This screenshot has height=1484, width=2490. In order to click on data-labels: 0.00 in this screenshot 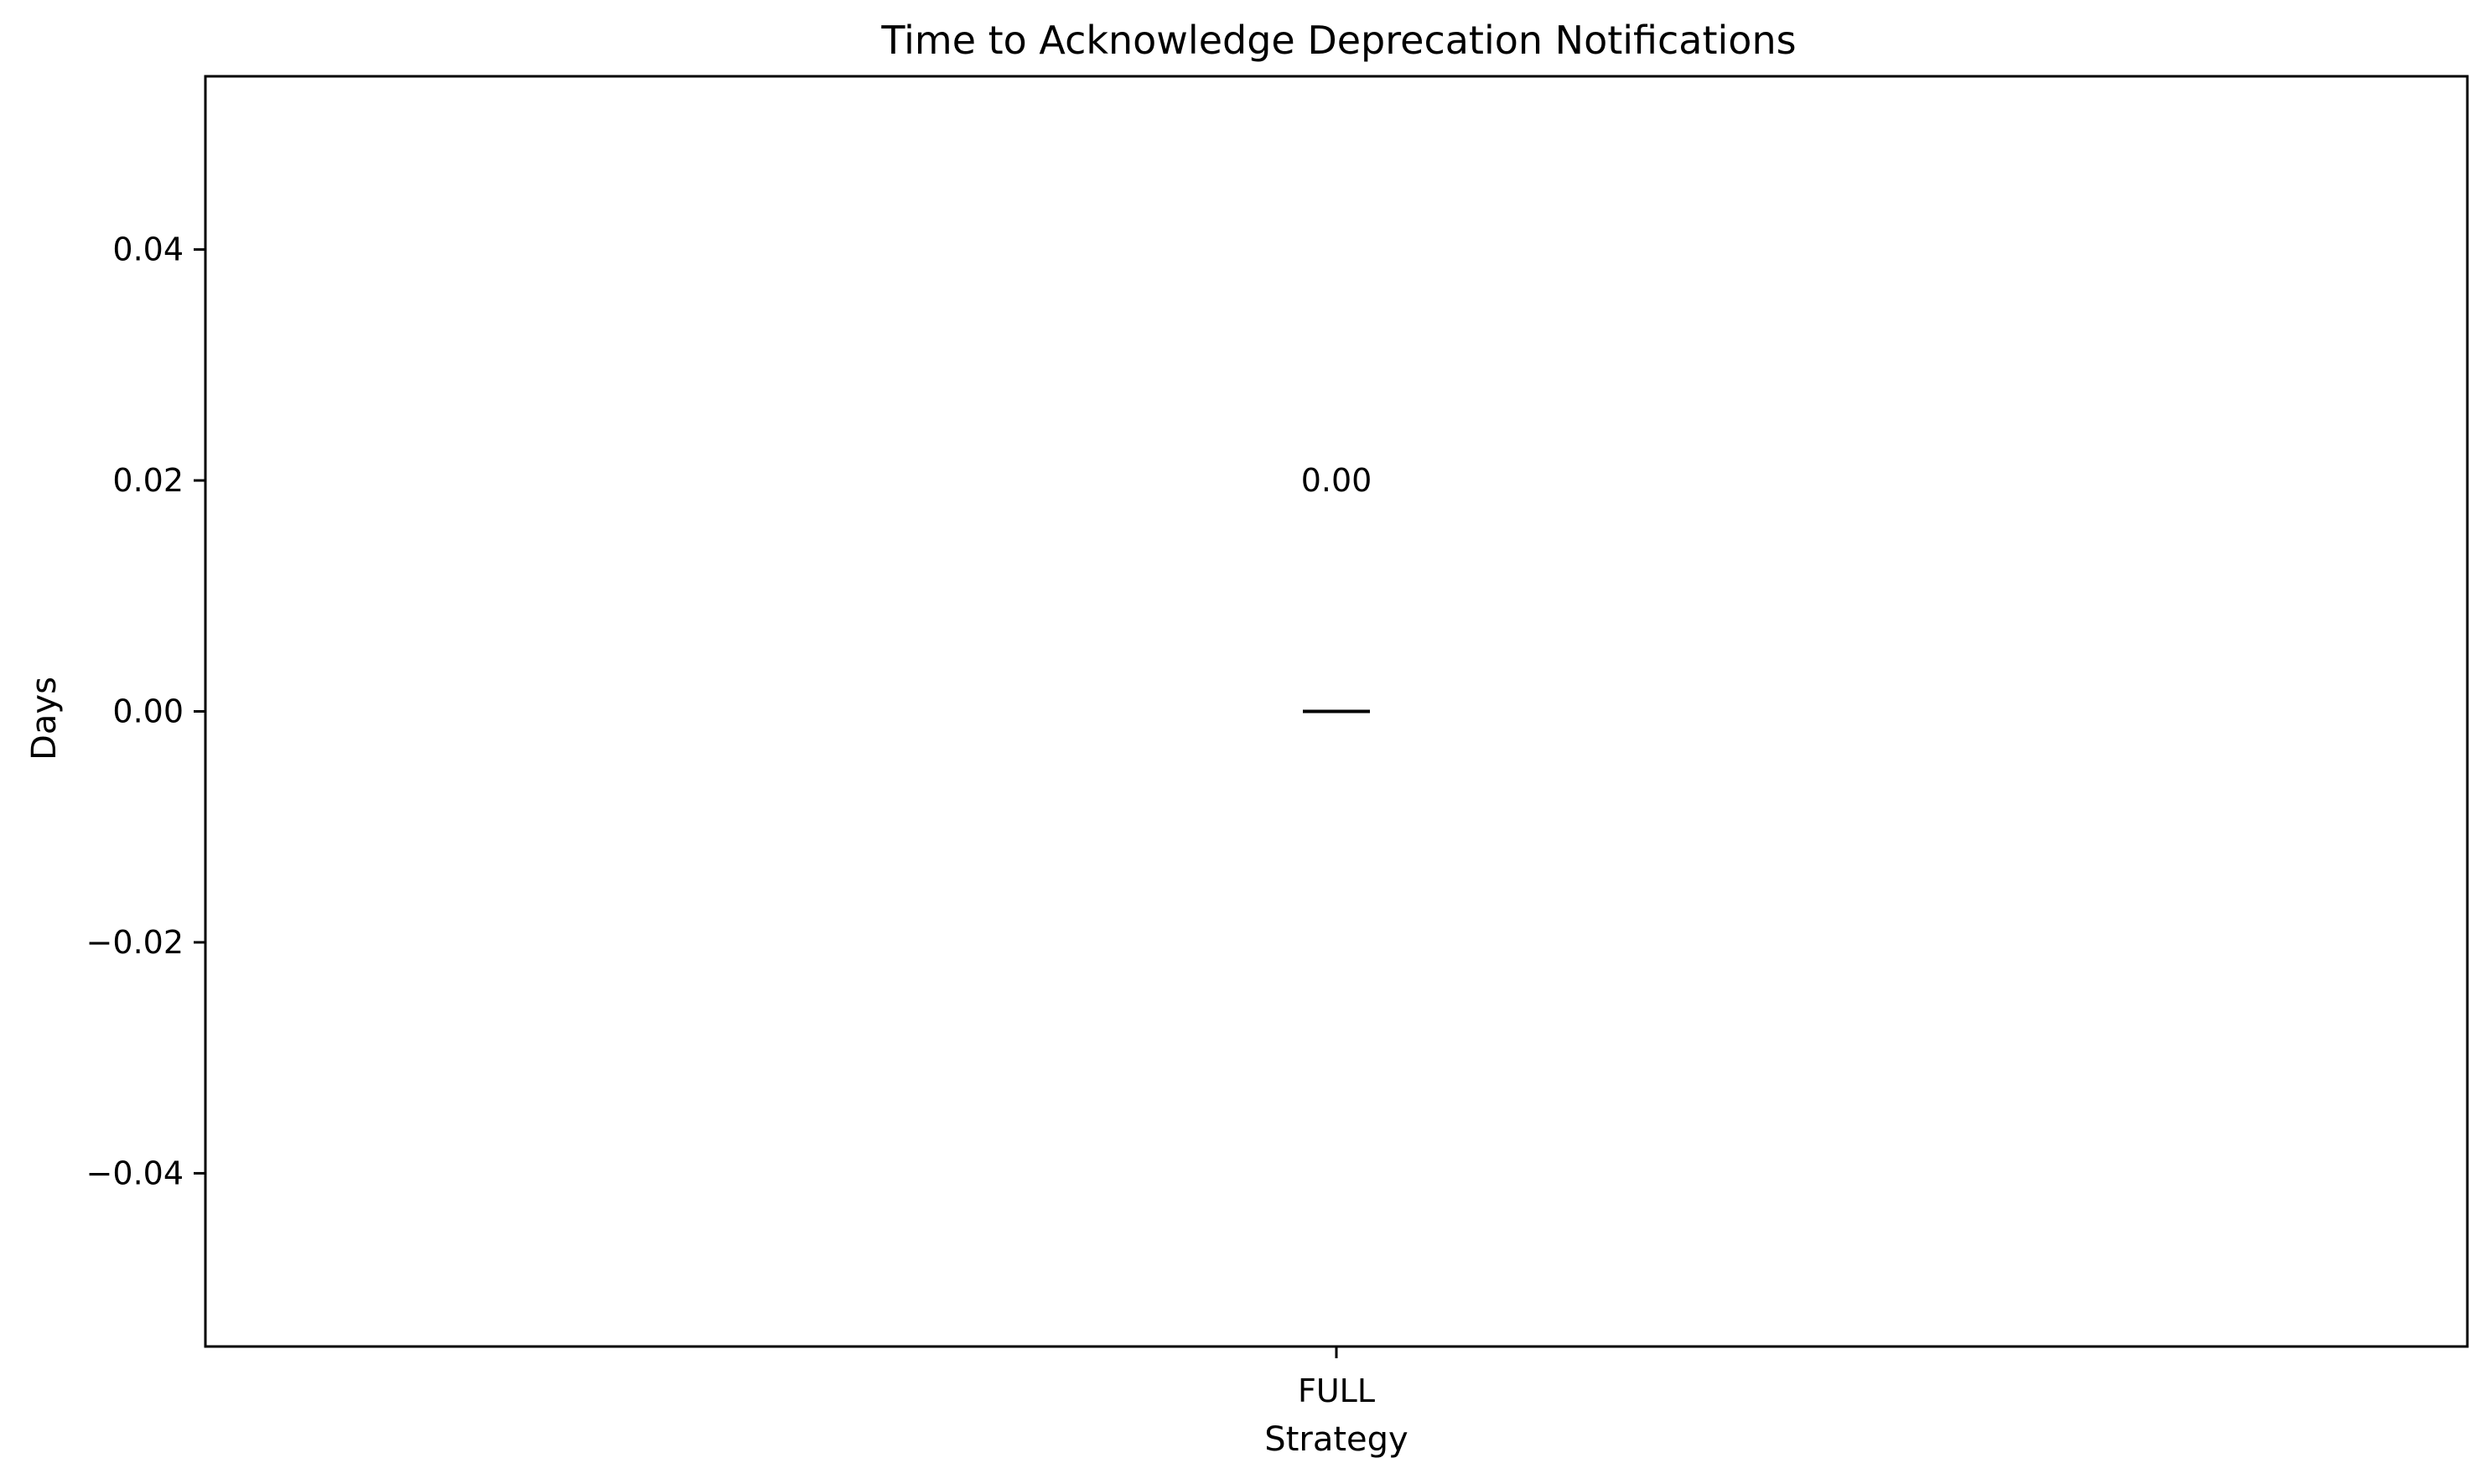, I will do `click(1336, 480)`.